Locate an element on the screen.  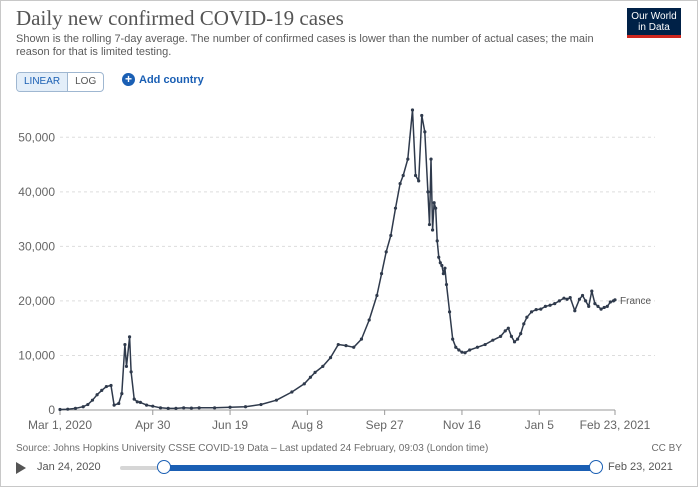
x-tick-label: Apr 30 is located at coordinates (153, 425).